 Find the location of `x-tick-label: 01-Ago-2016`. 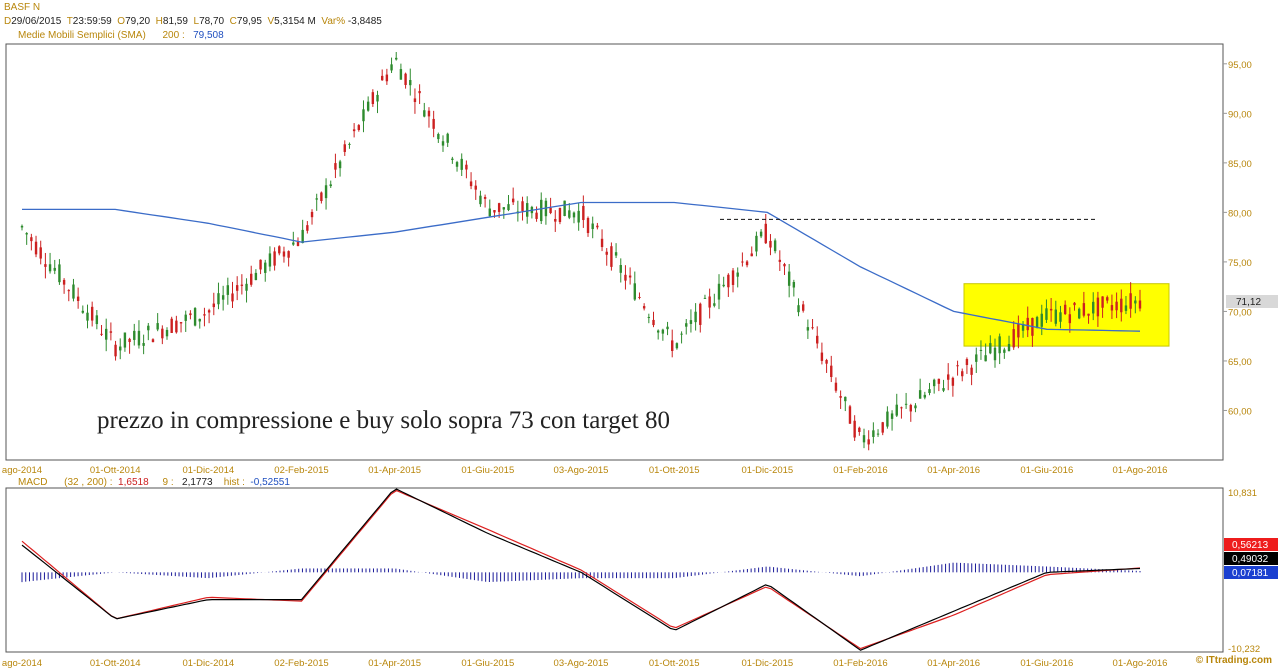

x-tick-label: 01-Ago-2016 is located at coordinates (1140, 663).